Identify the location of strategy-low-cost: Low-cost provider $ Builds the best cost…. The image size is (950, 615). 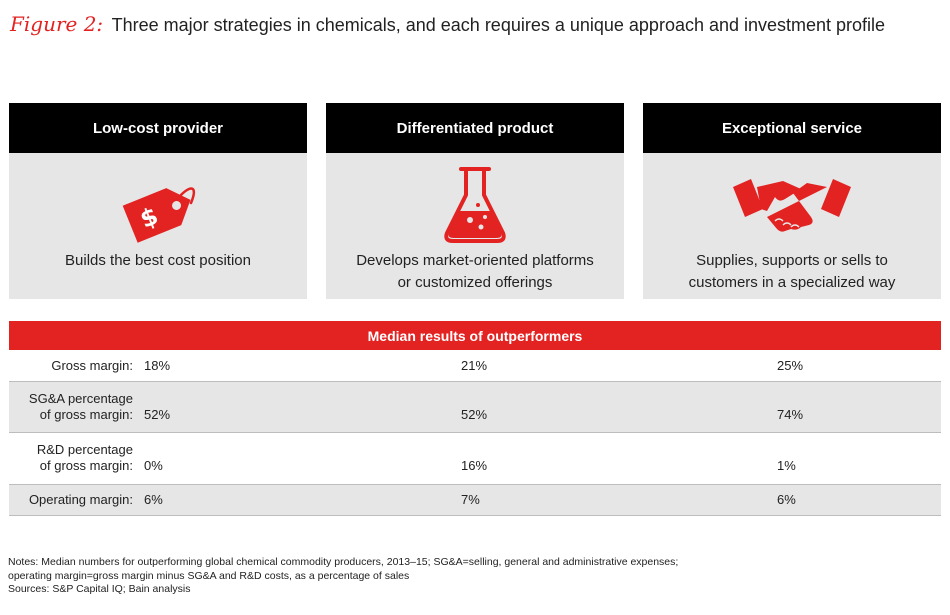
(158, 201).